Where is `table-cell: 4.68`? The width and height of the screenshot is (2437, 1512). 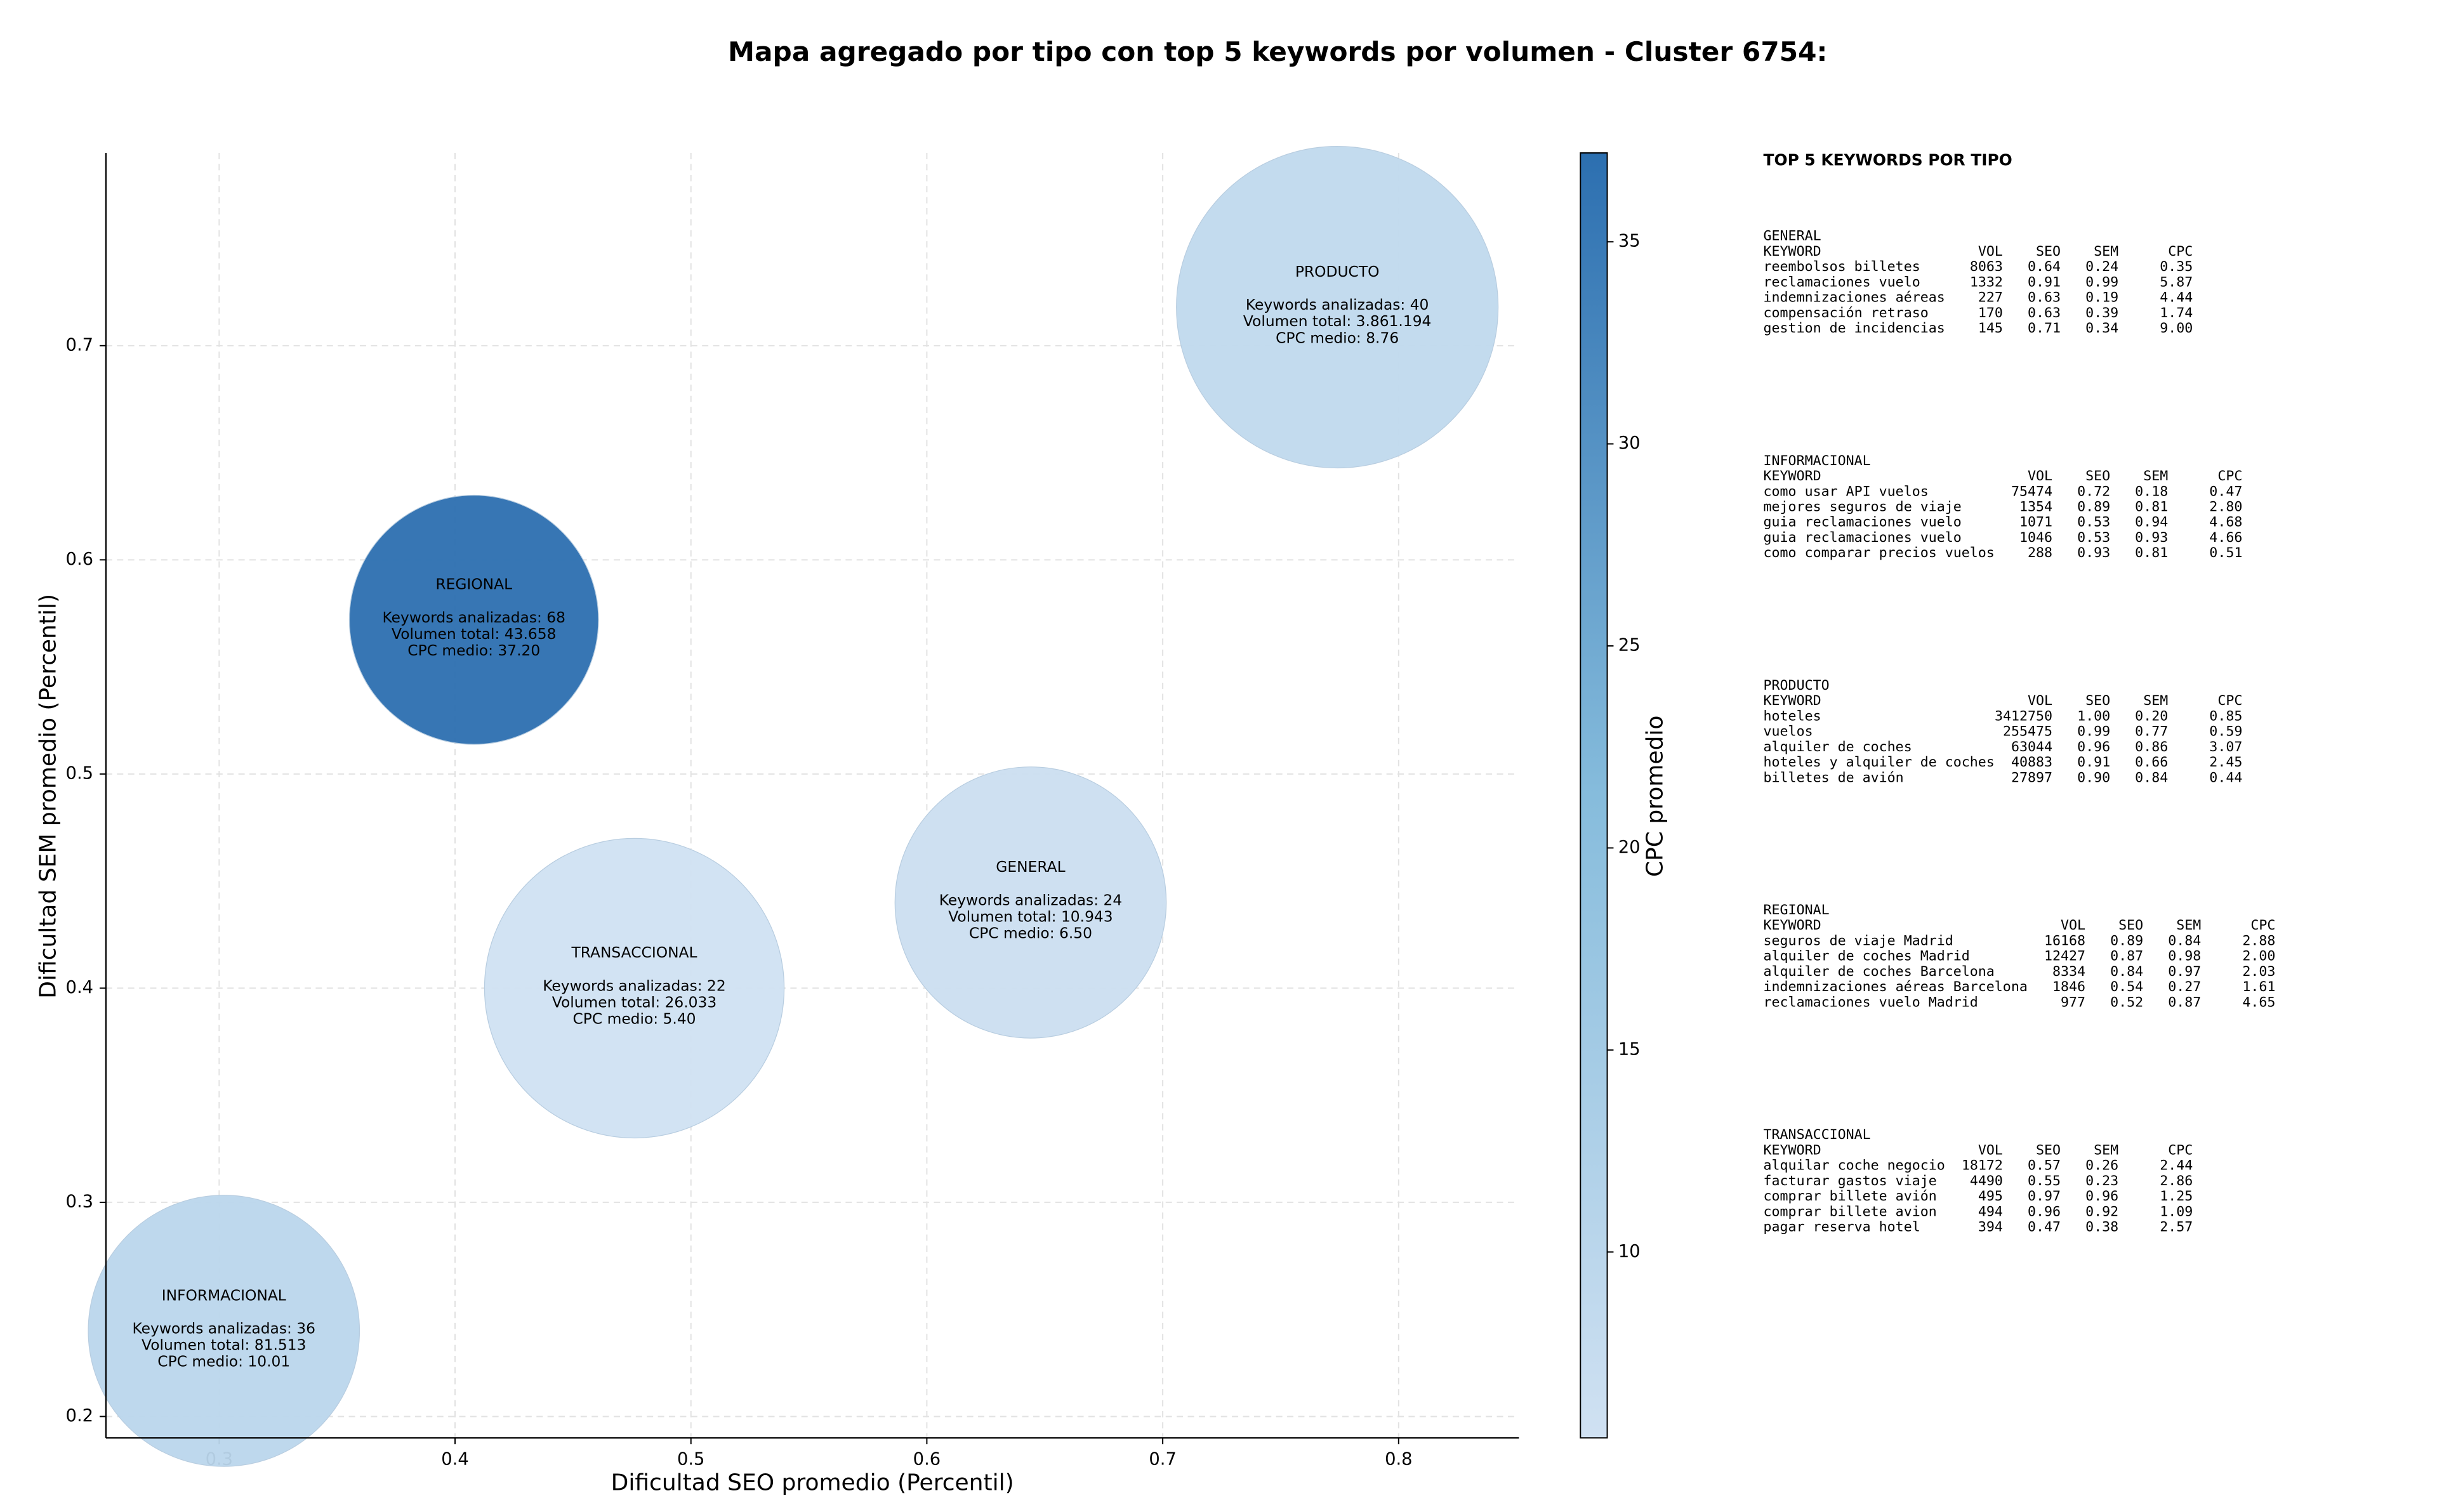 table-cell: 4.68 is located at coordinates (2225, 523).